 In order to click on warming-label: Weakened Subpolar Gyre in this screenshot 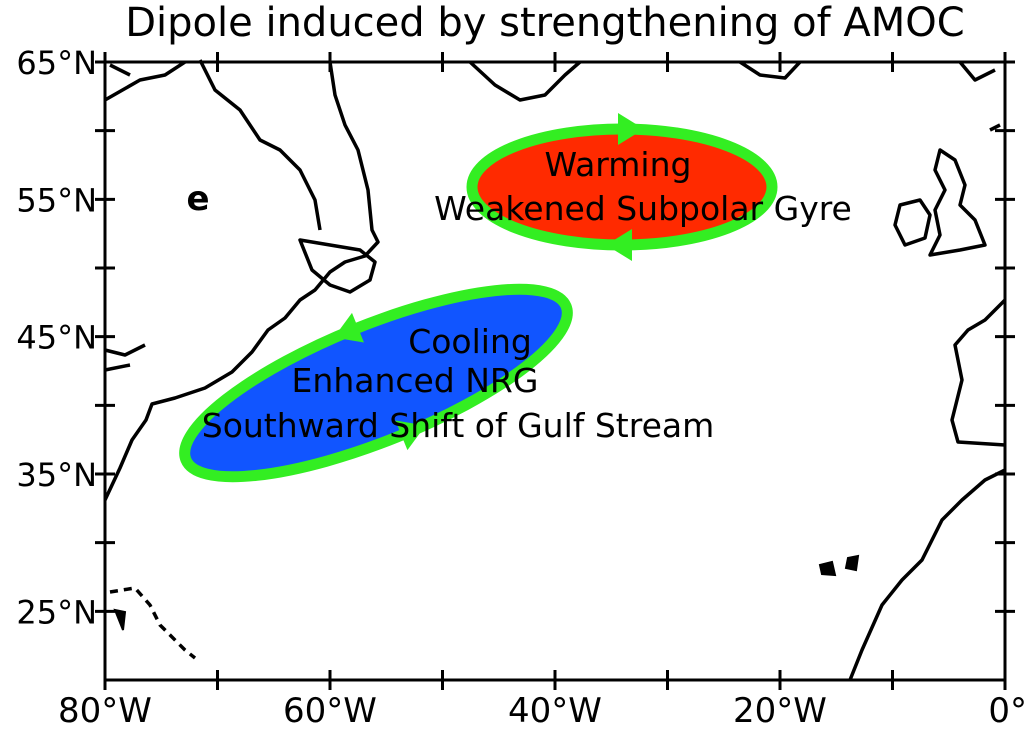, I will do `click(643, 208)`.